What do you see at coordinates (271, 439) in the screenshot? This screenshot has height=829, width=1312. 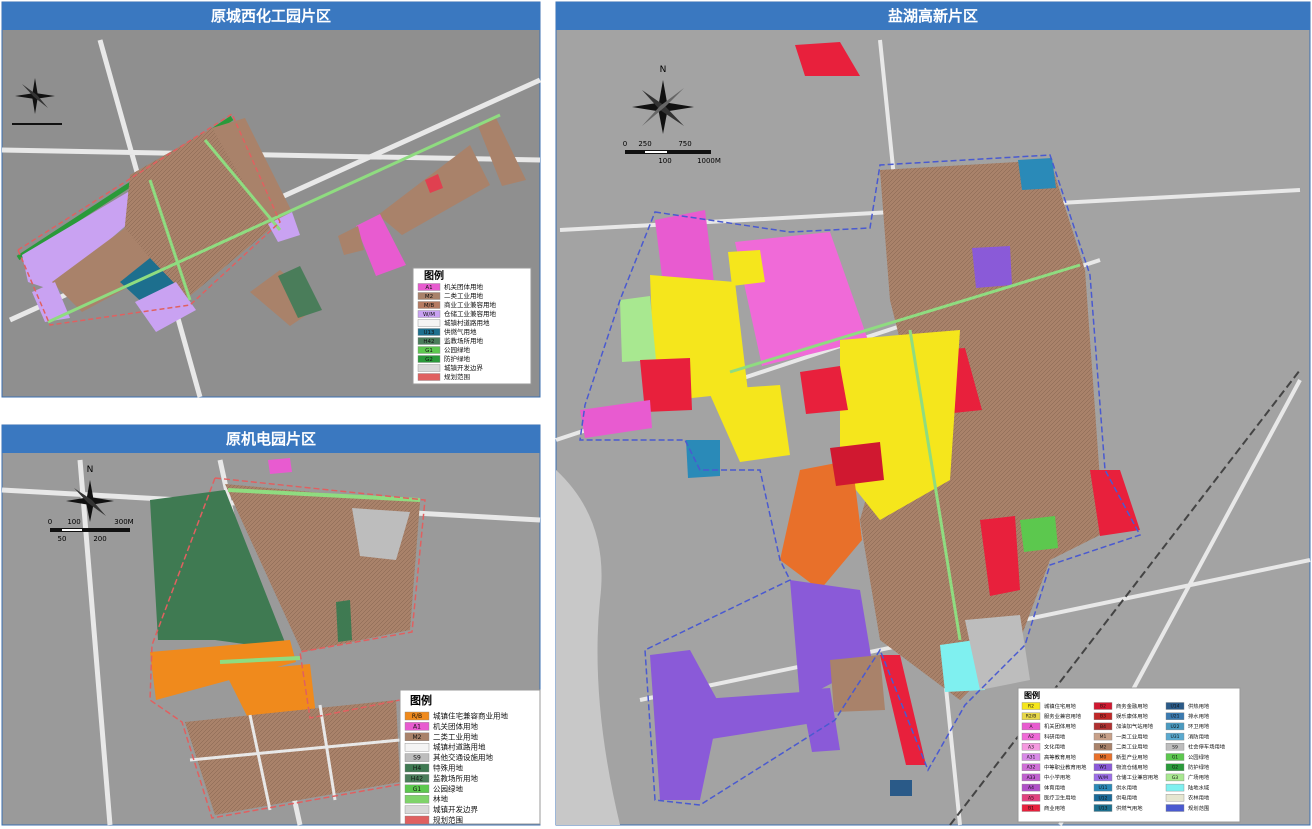 I see `panel-title: 原机电园片区` at bounding box center [271, 439].